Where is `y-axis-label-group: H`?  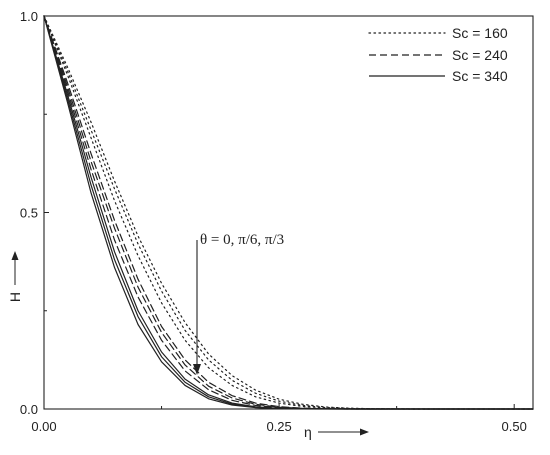
y-axis-label-group: H is located at coordinates (15, 276).